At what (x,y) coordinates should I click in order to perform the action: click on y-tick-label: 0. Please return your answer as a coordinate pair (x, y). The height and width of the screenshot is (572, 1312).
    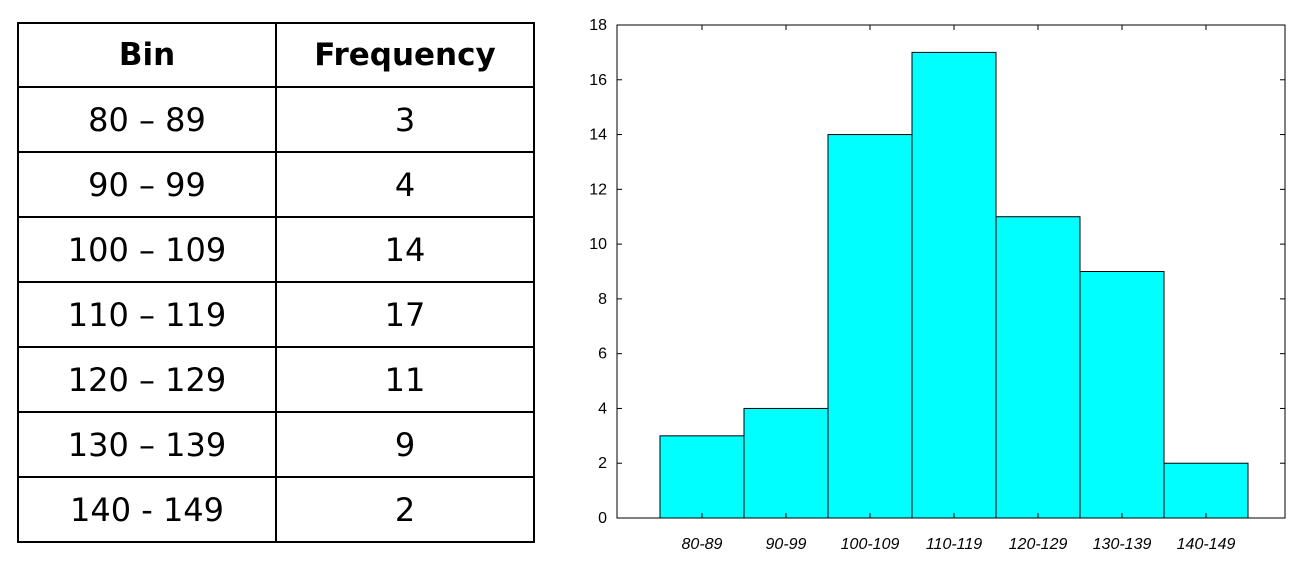
    Looking at the image, I should click on (602, 518).